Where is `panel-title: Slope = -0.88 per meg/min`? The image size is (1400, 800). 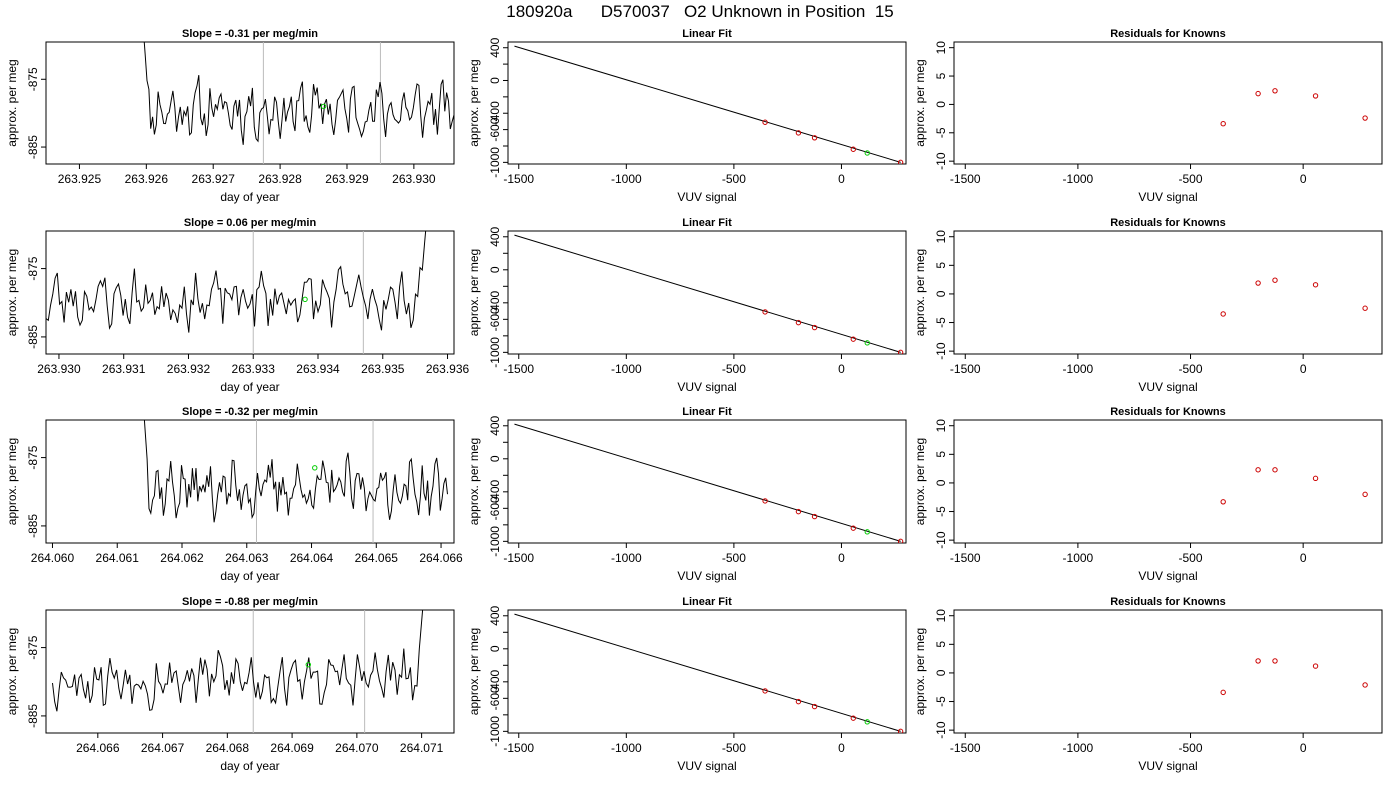 panel-title: Slope = -0.88 per meg/min is located at coordinates (250, 602).